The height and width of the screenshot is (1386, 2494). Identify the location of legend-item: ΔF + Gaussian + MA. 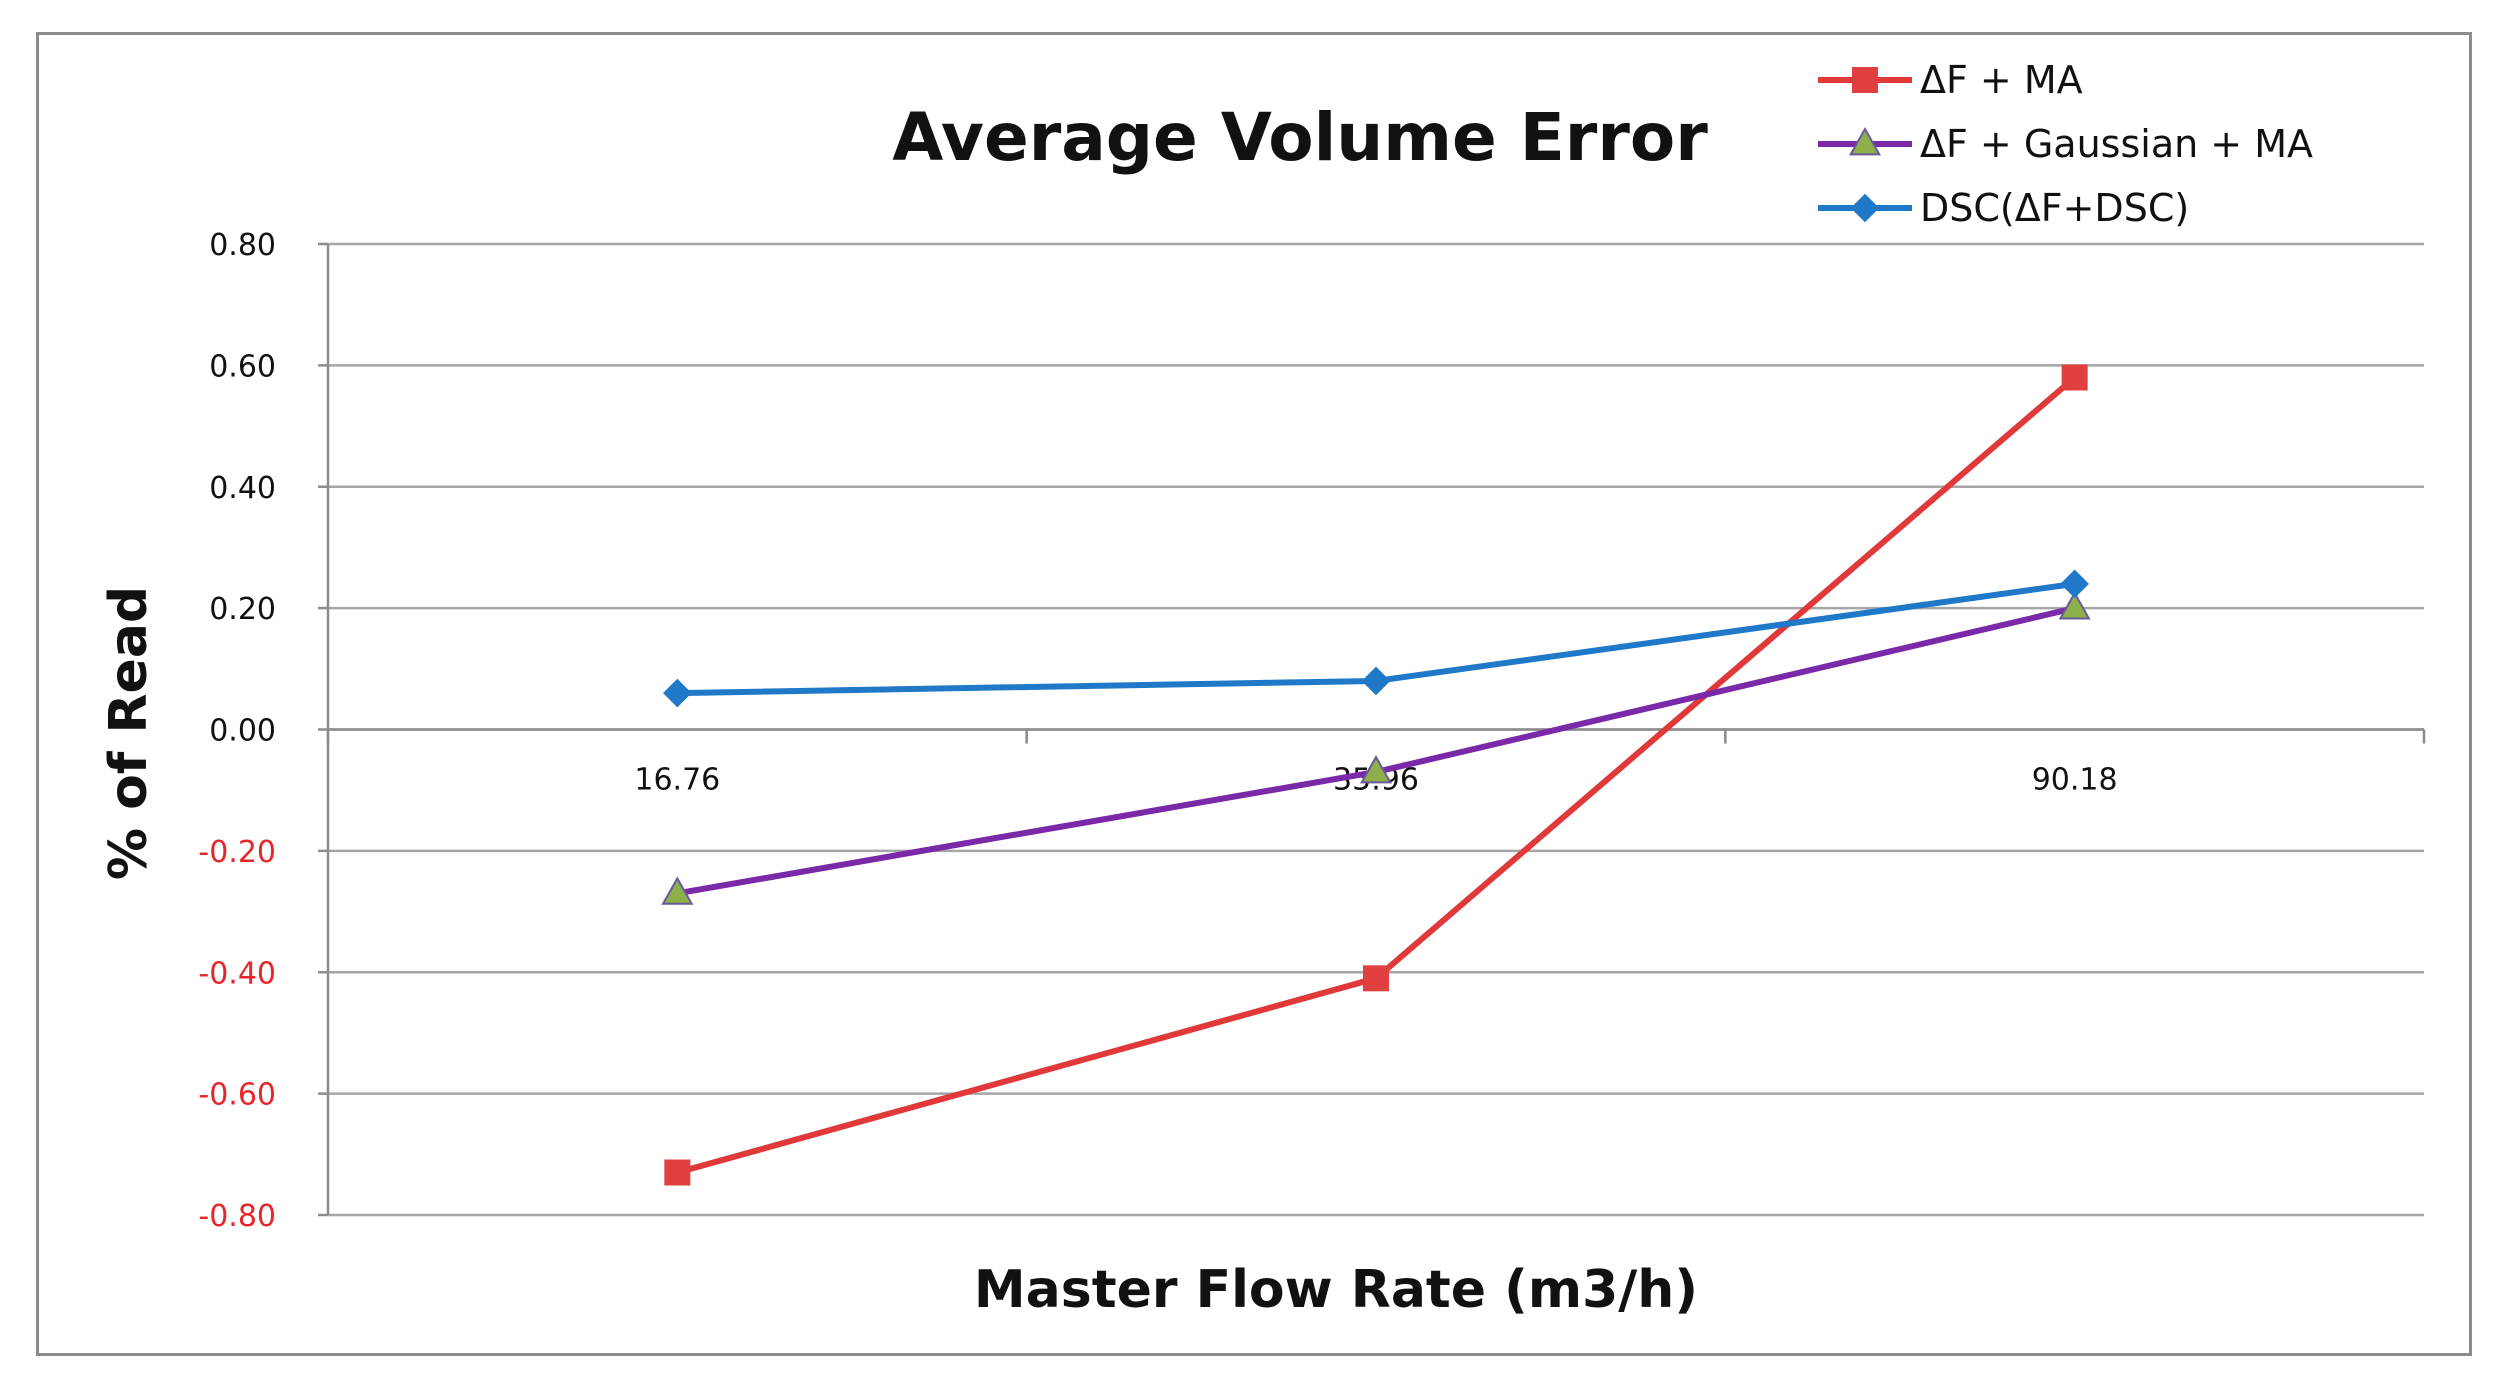
(2065, 144).